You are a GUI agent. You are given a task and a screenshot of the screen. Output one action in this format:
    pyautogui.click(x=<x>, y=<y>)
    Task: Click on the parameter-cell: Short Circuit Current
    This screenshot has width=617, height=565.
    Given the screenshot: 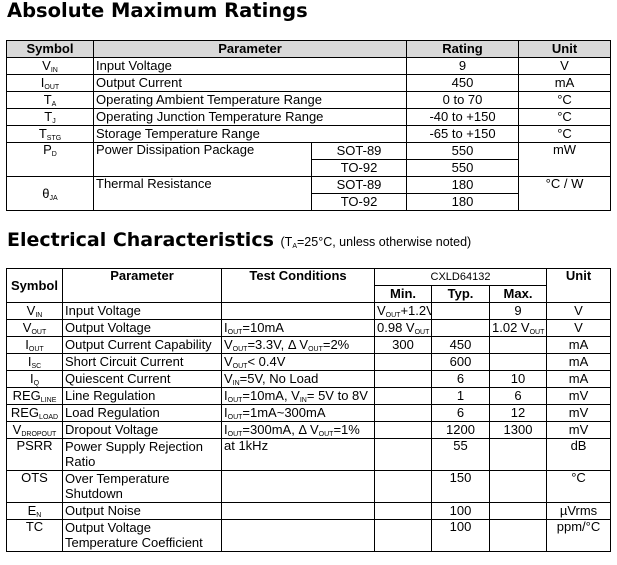 What is the action you would take?
    pyautogui.click(x=142, y=362)
    